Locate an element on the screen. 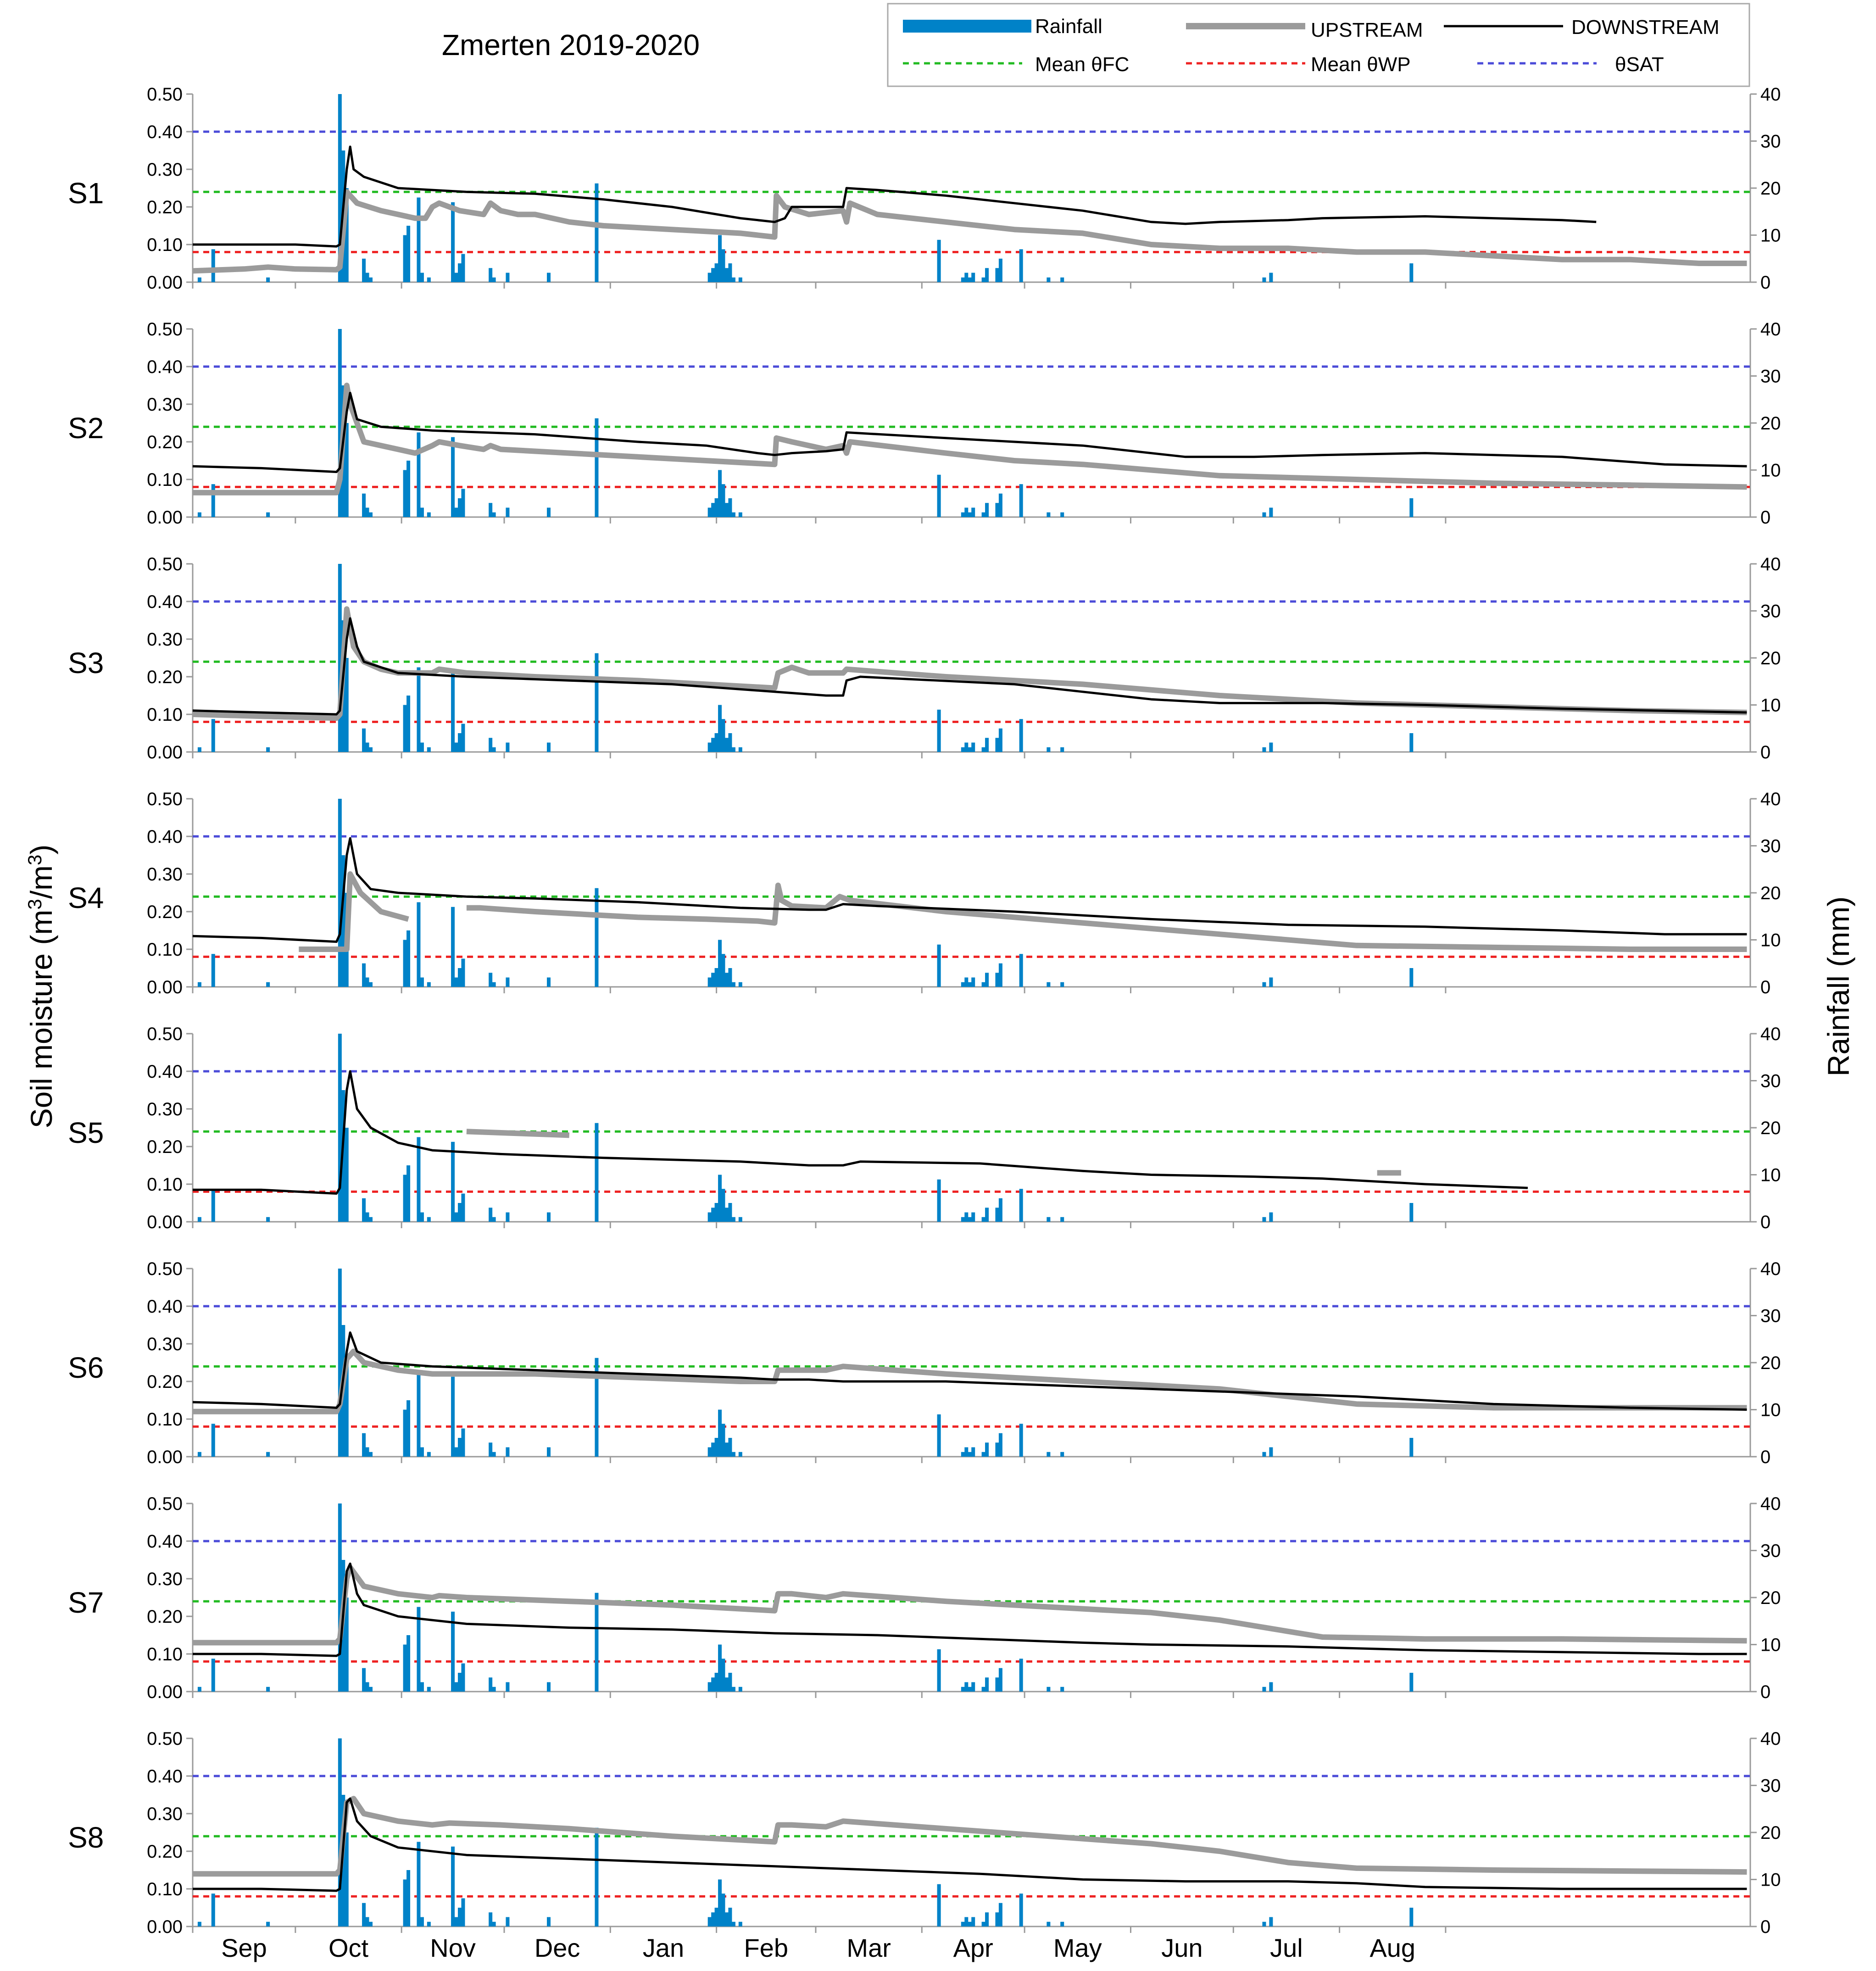 This screenshot has height=1971, width=1876. y-tick-label-right: 40 is located at coordinates (1770, 94).